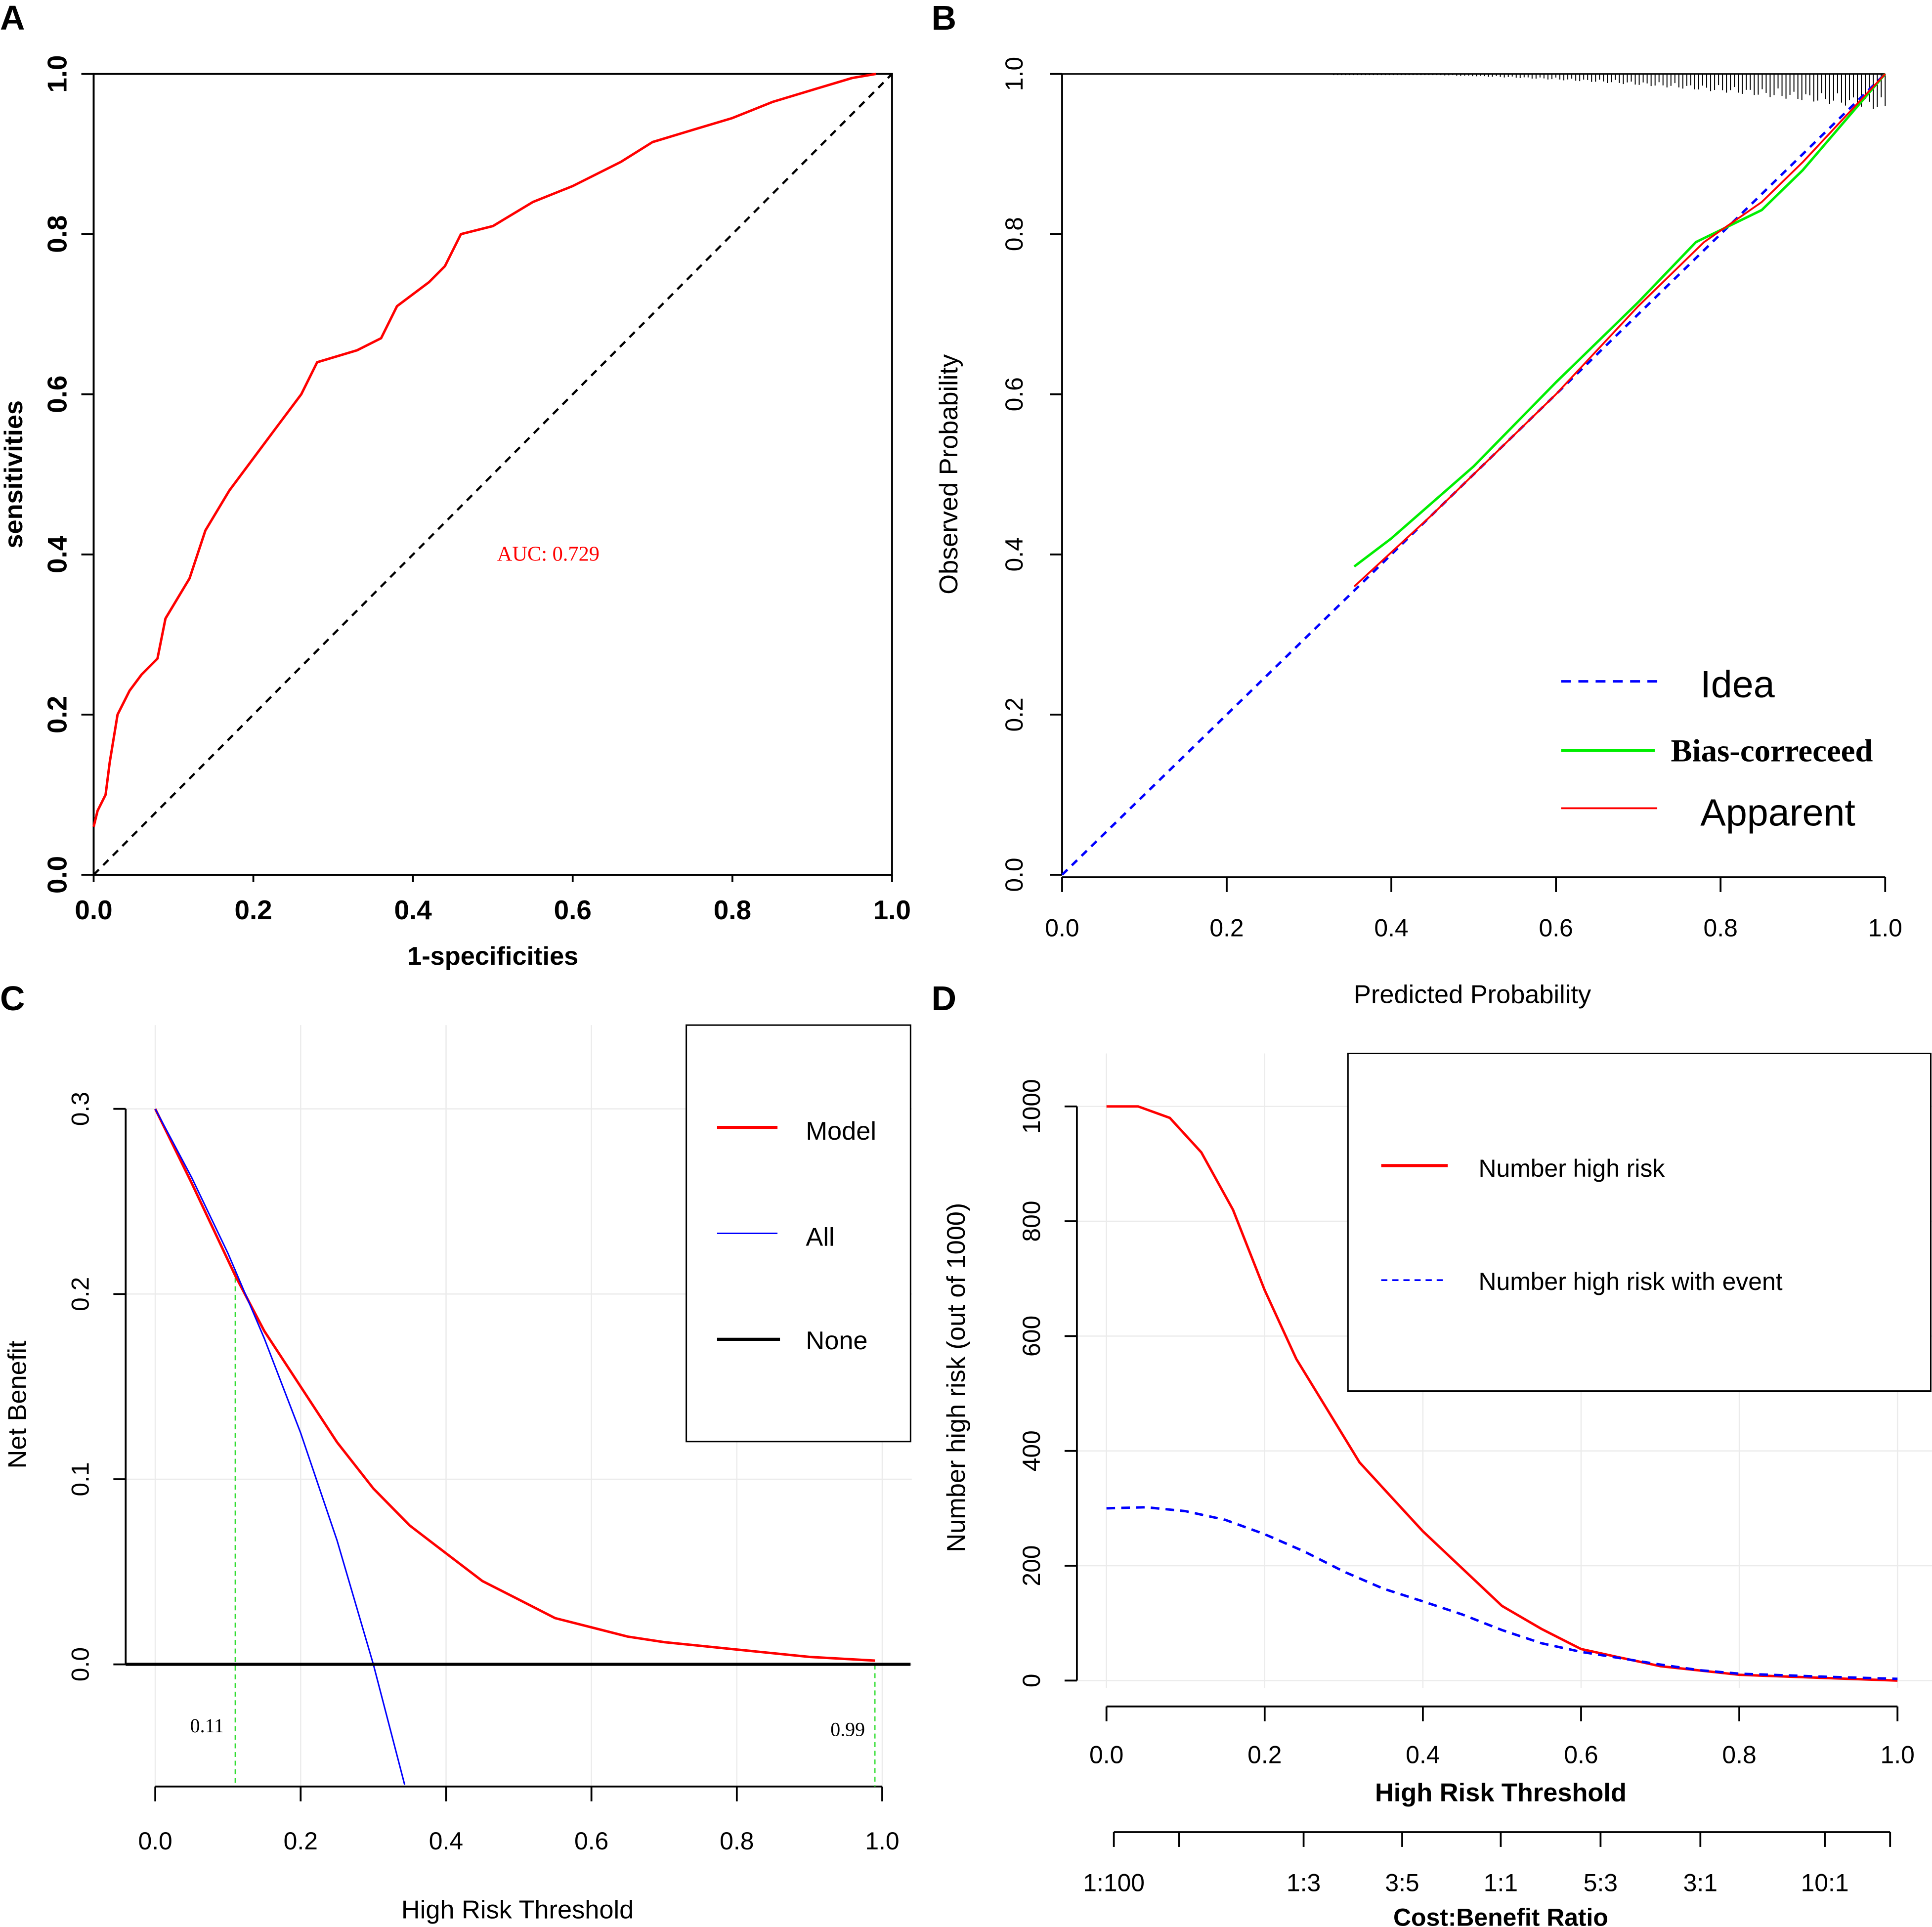 This screenshot has width=1932, height=1927. I want to click on legend-label-apparent: Apparent, so click(1777, 813).